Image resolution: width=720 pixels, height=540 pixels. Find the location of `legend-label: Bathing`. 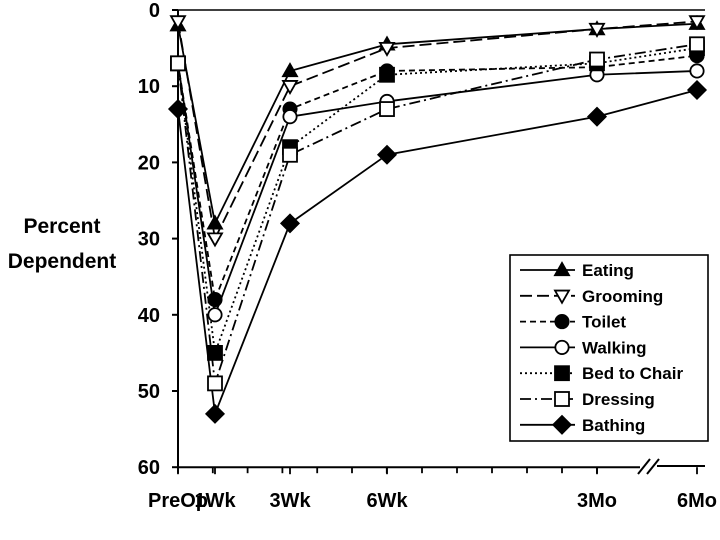

legend-label: Bathing is located at coordinates (613, 425).